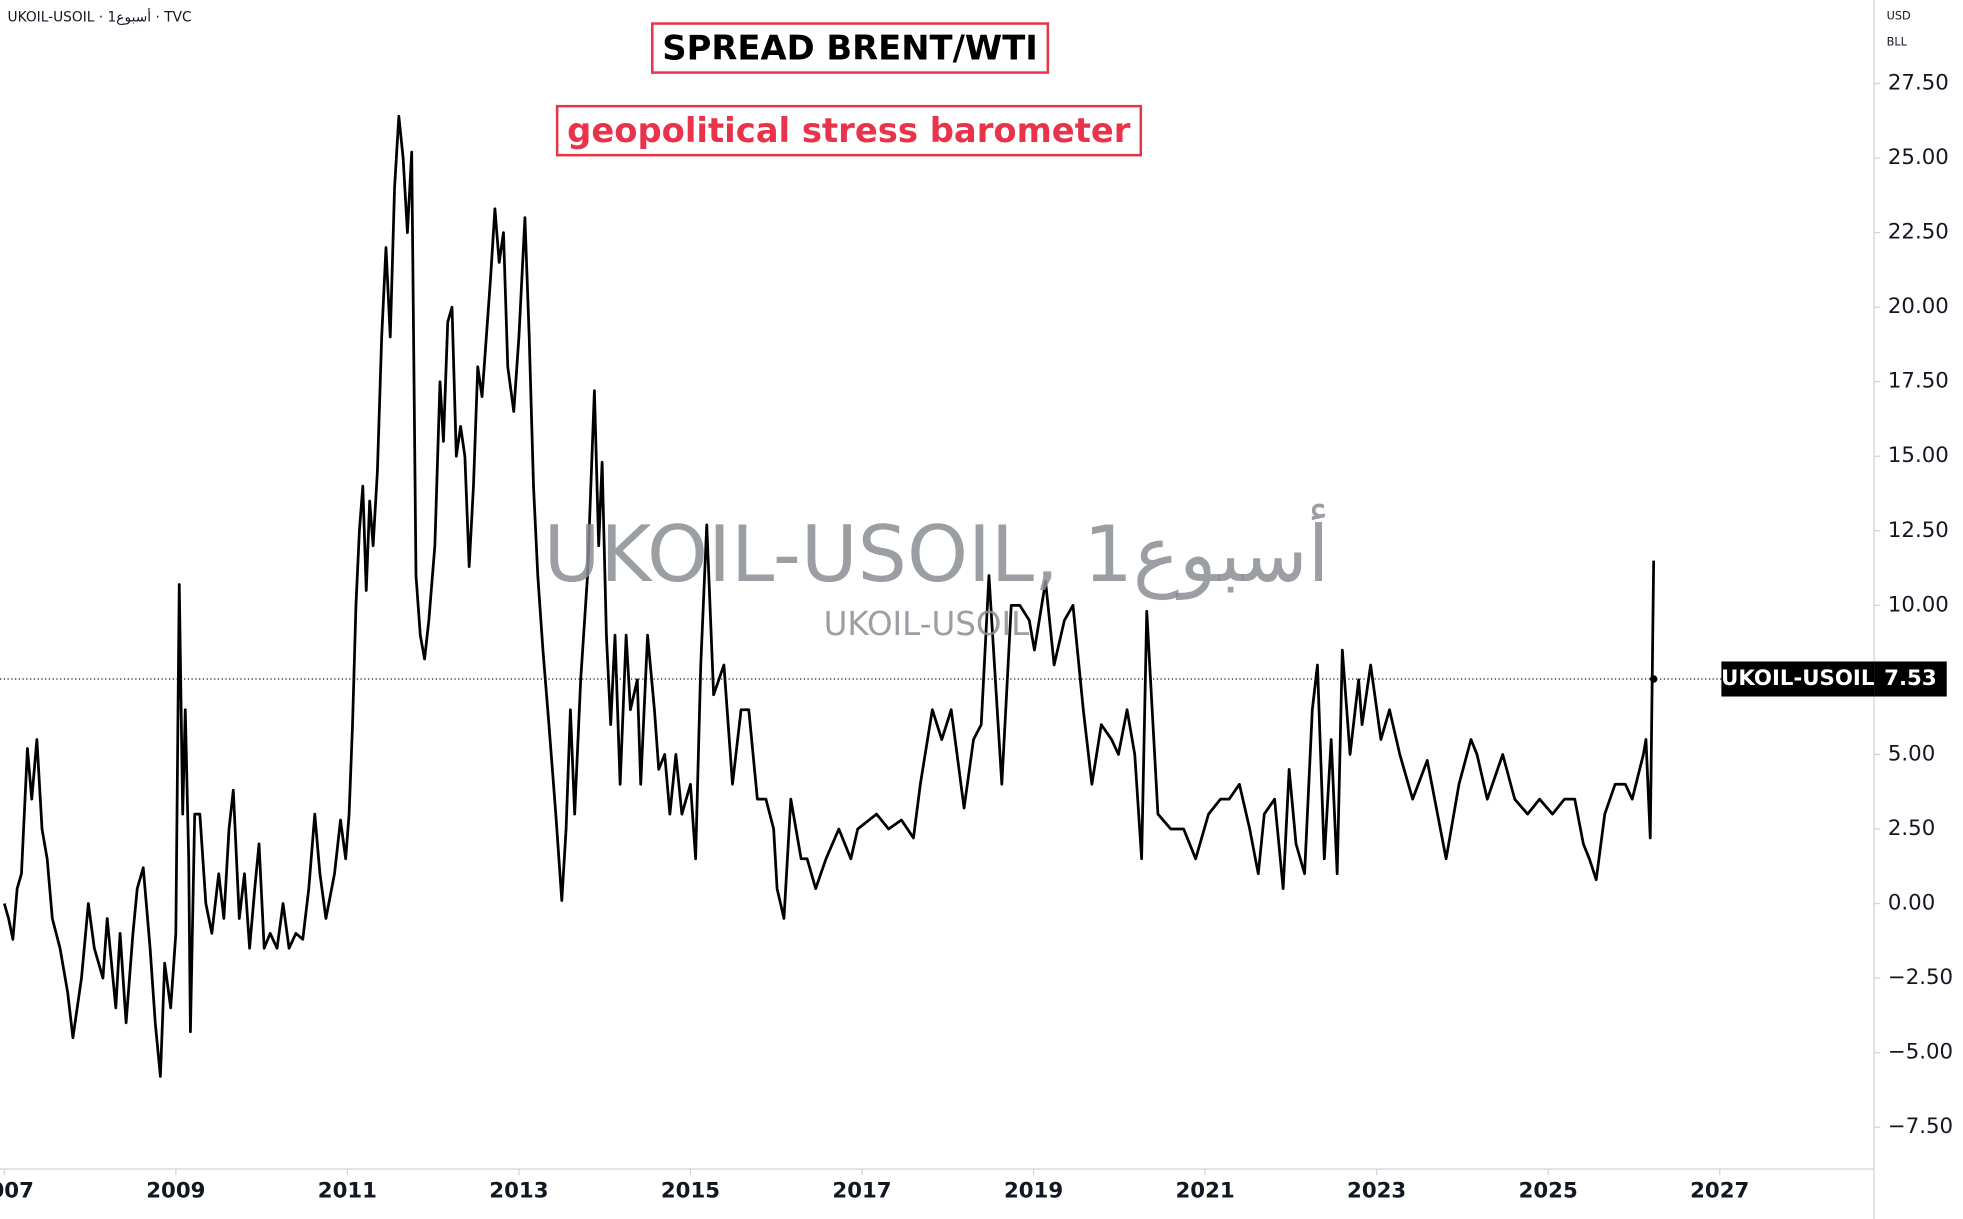  What do you see at coordinates (518, 1190) in the screenshot?
I see `x-tick-label: 2013` at bounding box center [518, 1190].